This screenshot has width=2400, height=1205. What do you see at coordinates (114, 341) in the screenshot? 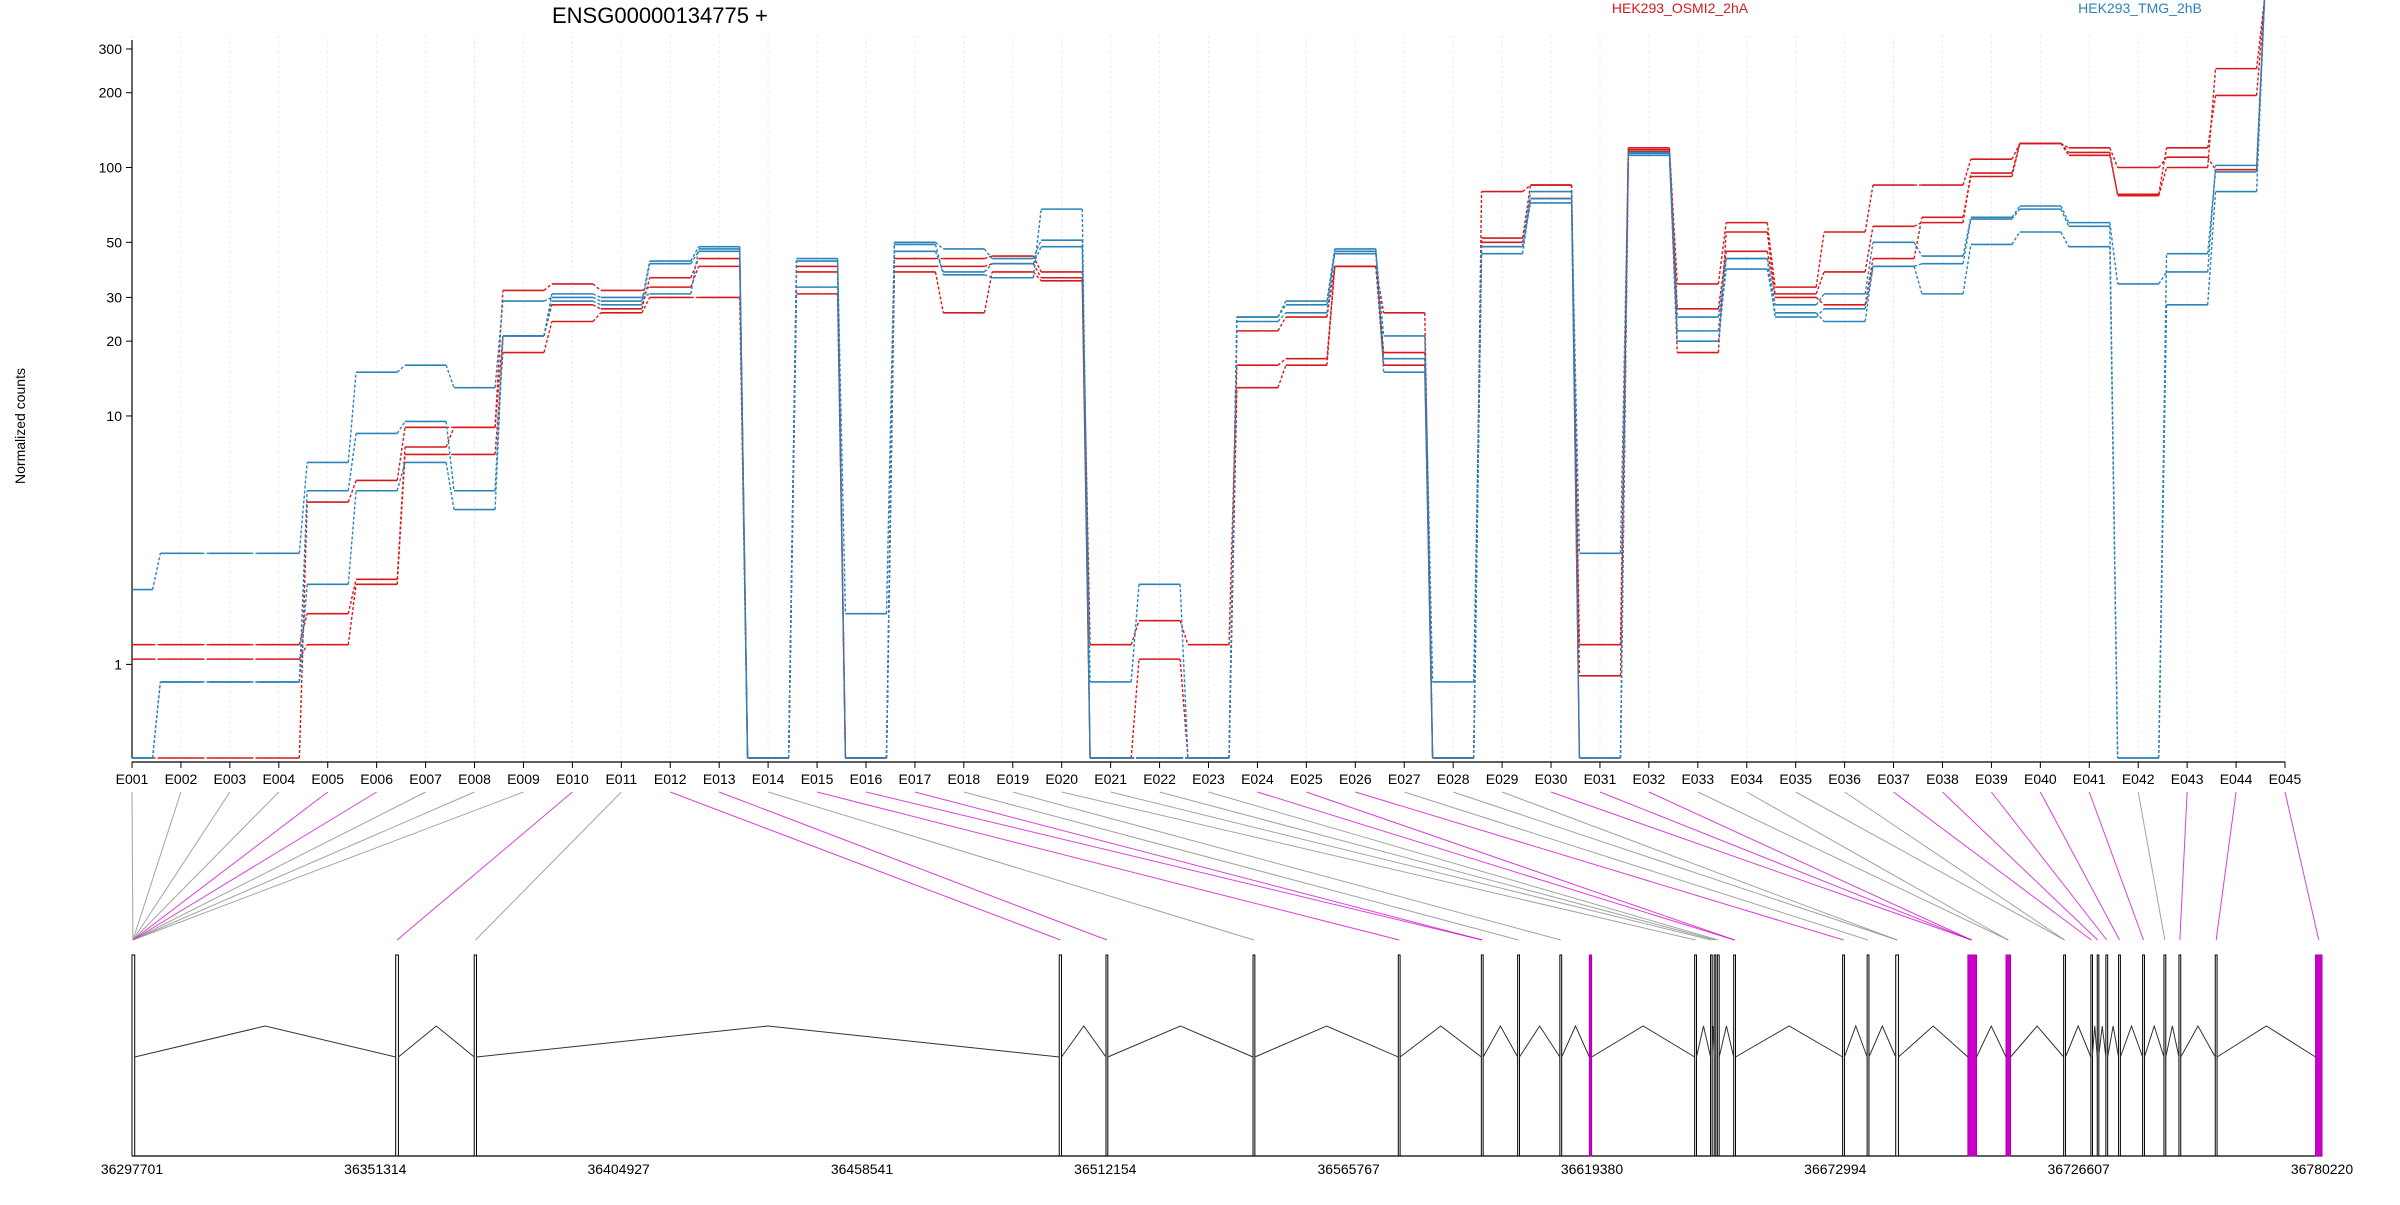
I see `y-tick-label: 20` at bounding box center [114, 341].